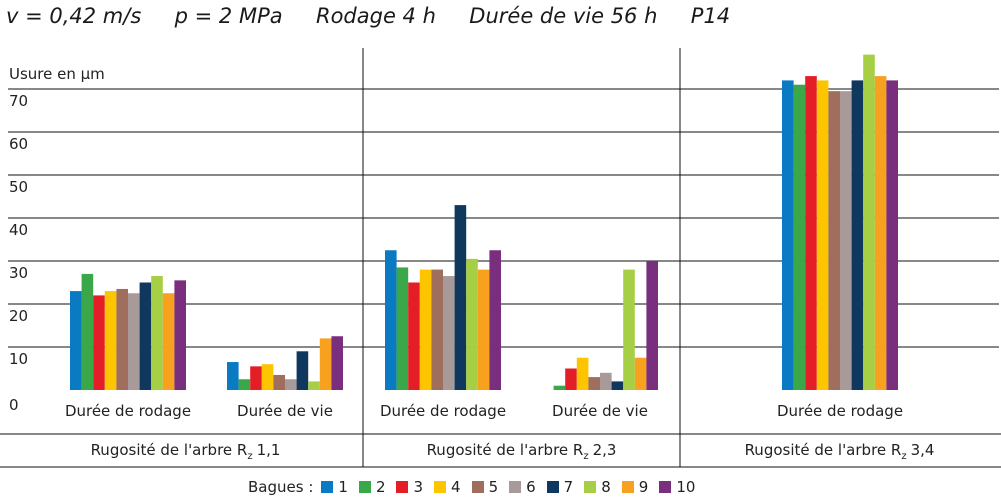  Describe the element at coordinates (840, 451) in the screenshot. I see `panel-label: Rugosité de l'arbre Rz 3,4` at that location.